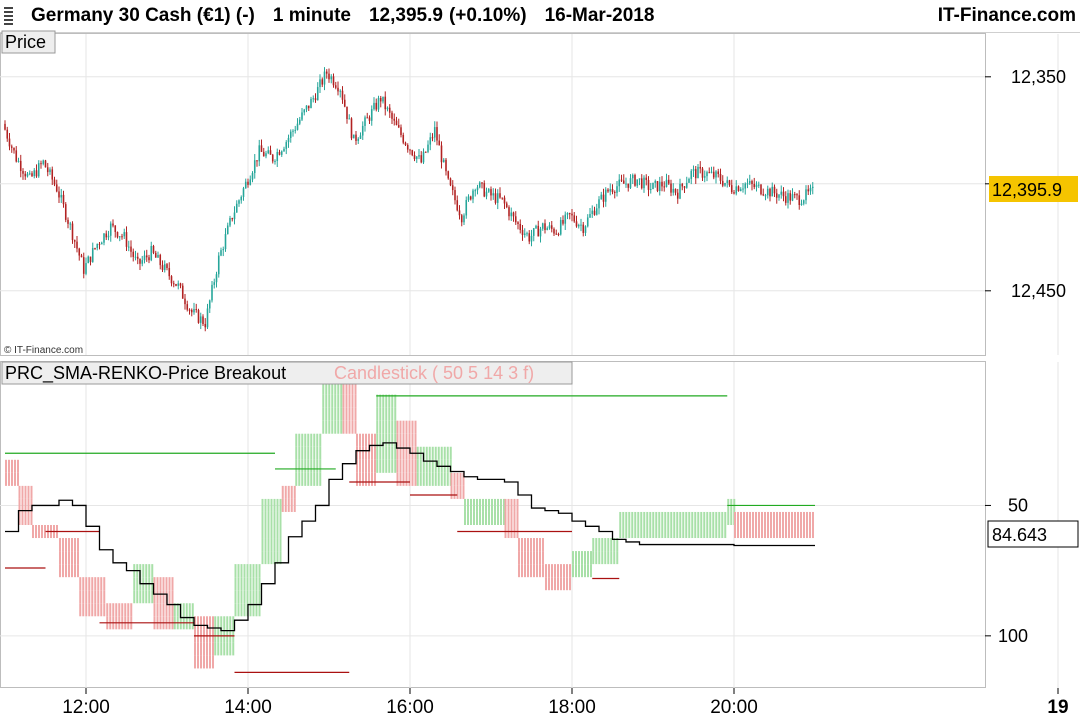  I want to click on drag-handle-icon, so click(8, 16).